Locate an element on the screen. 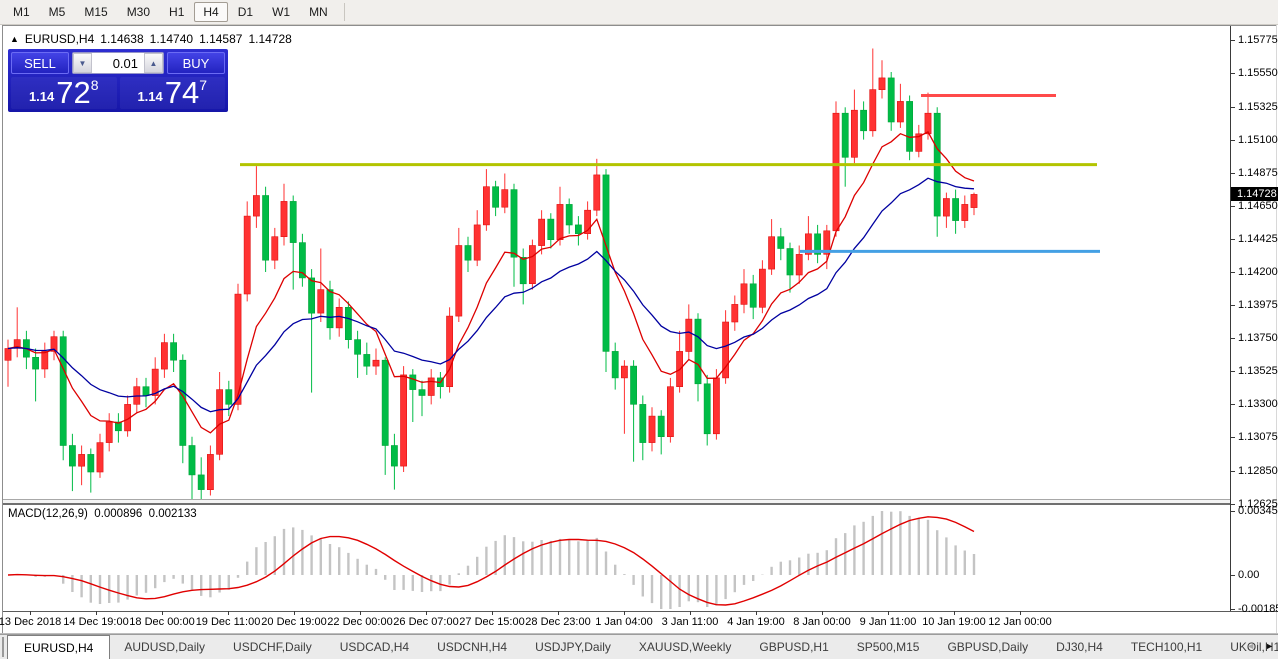 This screenshot has width=1278, height=659. time-axis-label: 28 Dec 23:00 is located at coordinates (558, 622).